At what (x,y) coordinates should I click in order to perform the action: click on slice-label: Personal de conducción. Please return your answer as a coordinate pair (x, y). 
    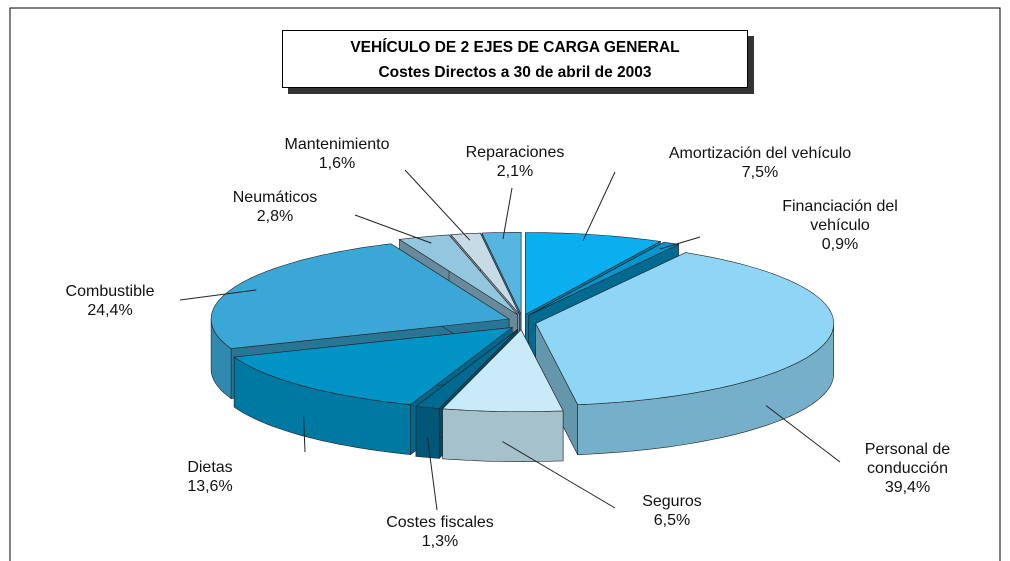
    Looking at the image, I should click on (907, 459).